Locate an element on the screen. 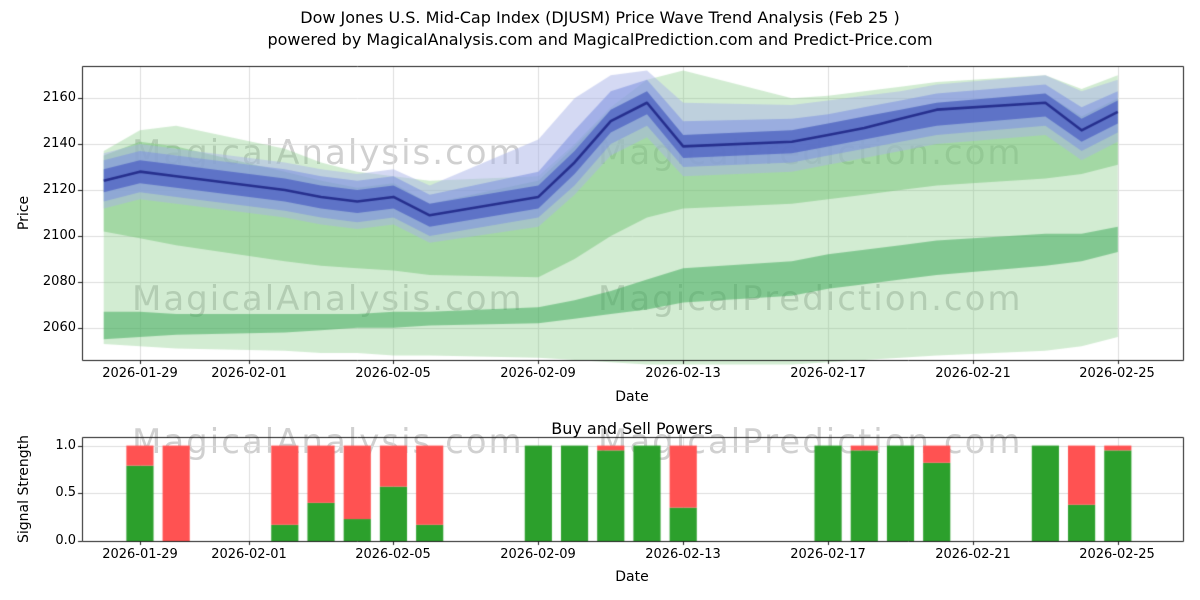 This screenshot has width=1200, height=600. price-x-tick: 2026-02-05 is located at coordinates (393, 373).